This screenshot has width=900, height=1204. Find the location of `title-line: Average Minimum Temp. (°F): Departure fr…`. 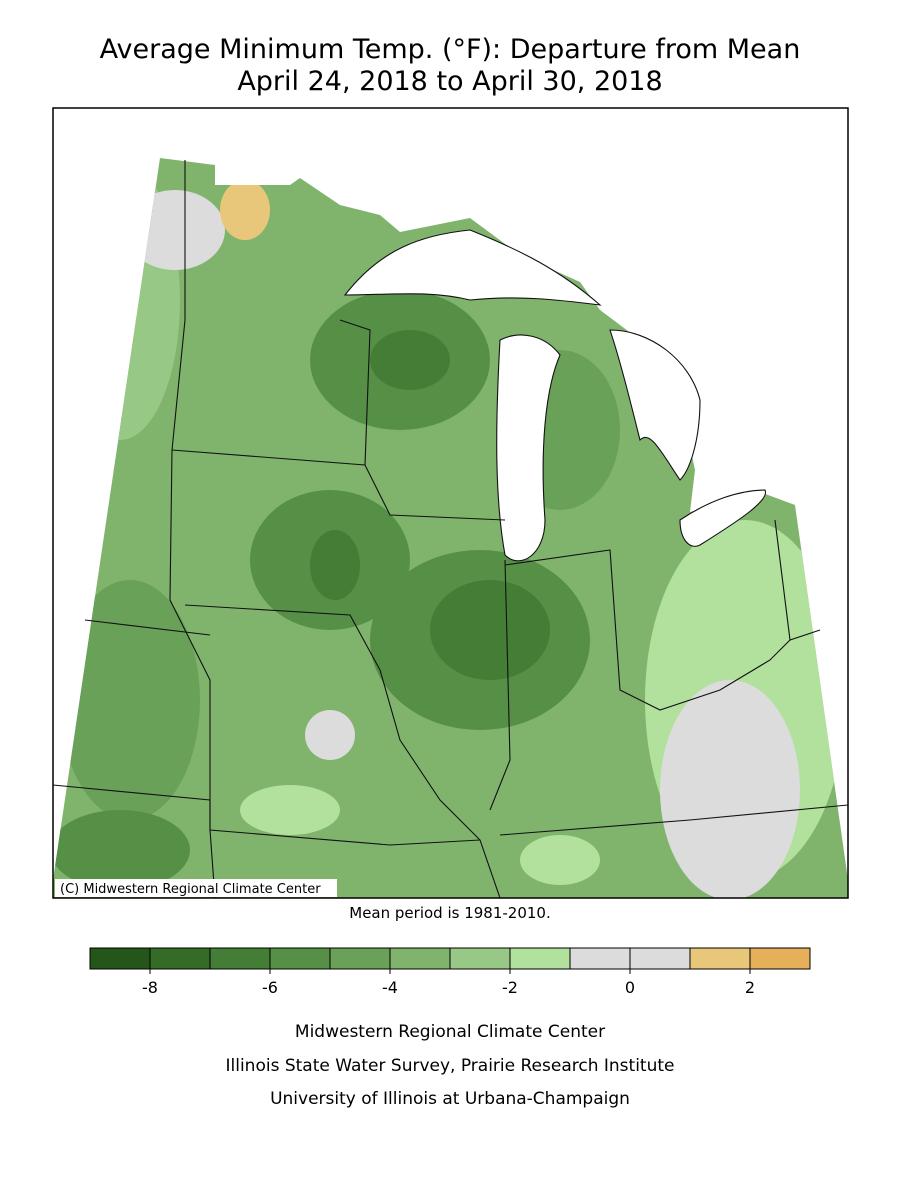

title-line: Average Minimum Temp. (°F): Departure fr… is located at coordinates (450, 49).